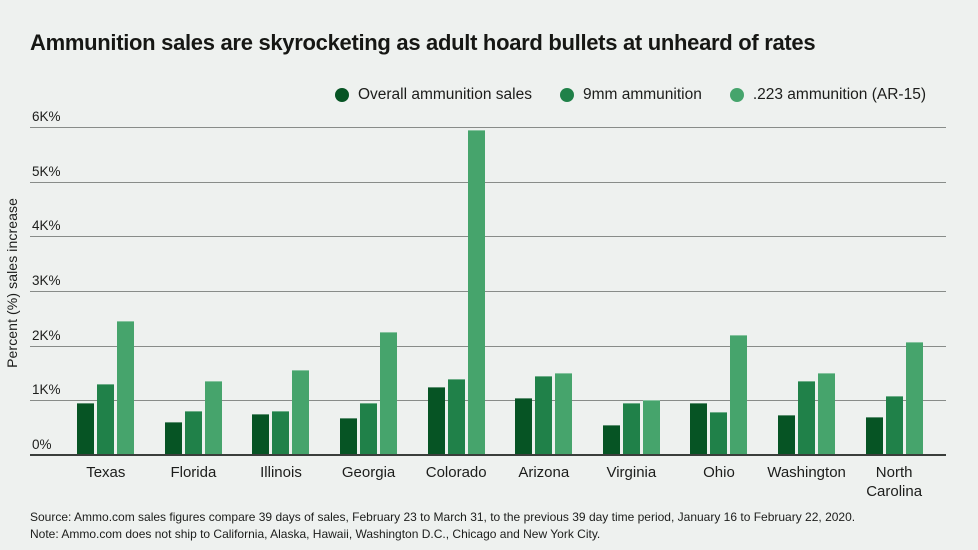 Image resolution: width=978 pixels, height=550 pixels. What do you see at coordinates (368, 472) in the screenshot?
I see `x-axis-label-georgia: Georgia` at bounding box center [368, 472].